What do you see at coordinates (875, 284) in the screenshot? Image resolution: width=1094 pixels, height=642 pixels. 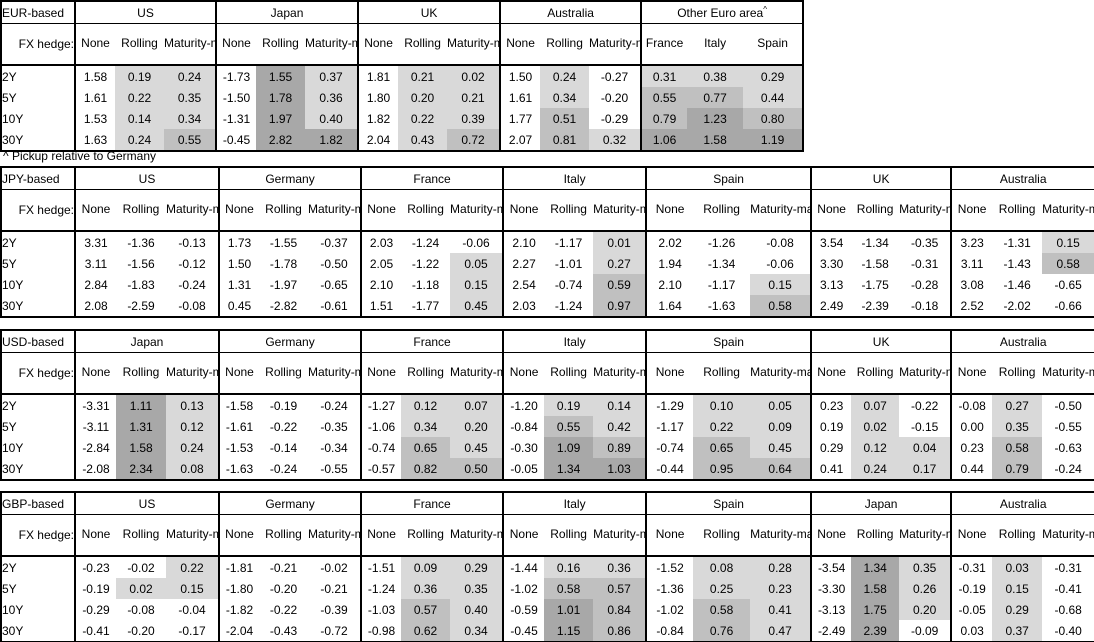 I see `value-cell: -1.75` at bounding box center [875, 284].